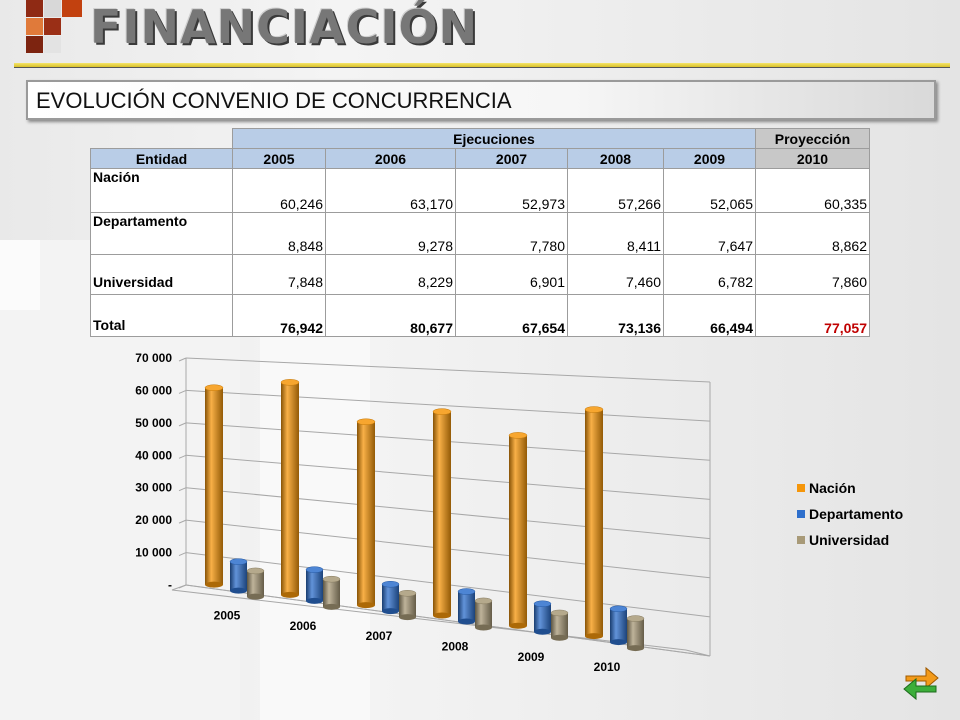 The width and height of the screenshot is (960, 720). I want to click on y-tick-label: 50 000, so click(153, 423).